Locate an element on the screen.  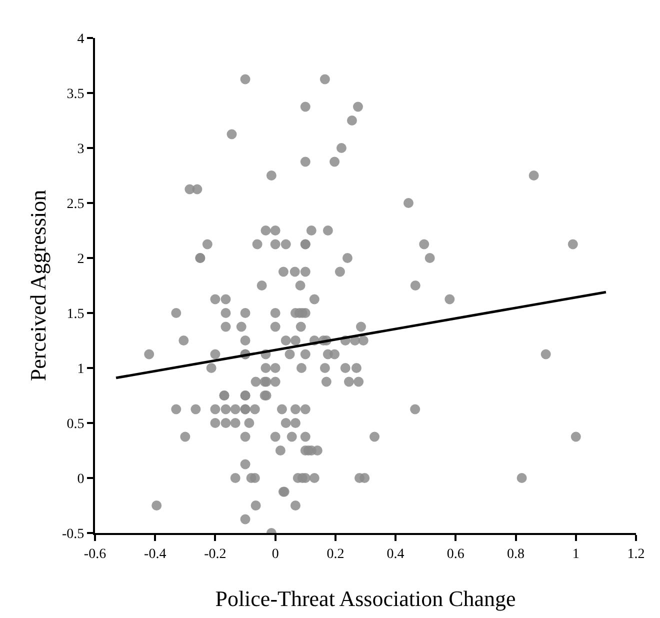
x-tick-label: -0.4 is located at coordinates (155, 554).